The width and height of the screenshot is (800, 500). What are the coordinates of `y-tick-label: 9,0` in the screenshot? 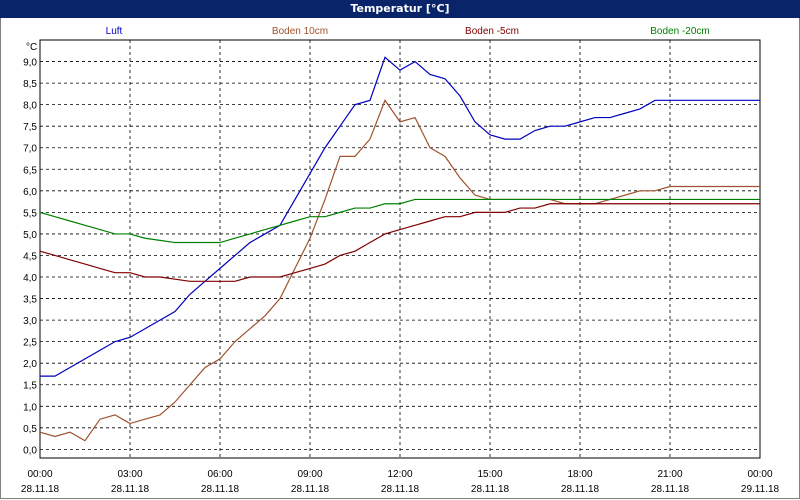 It's located at (30, 63).